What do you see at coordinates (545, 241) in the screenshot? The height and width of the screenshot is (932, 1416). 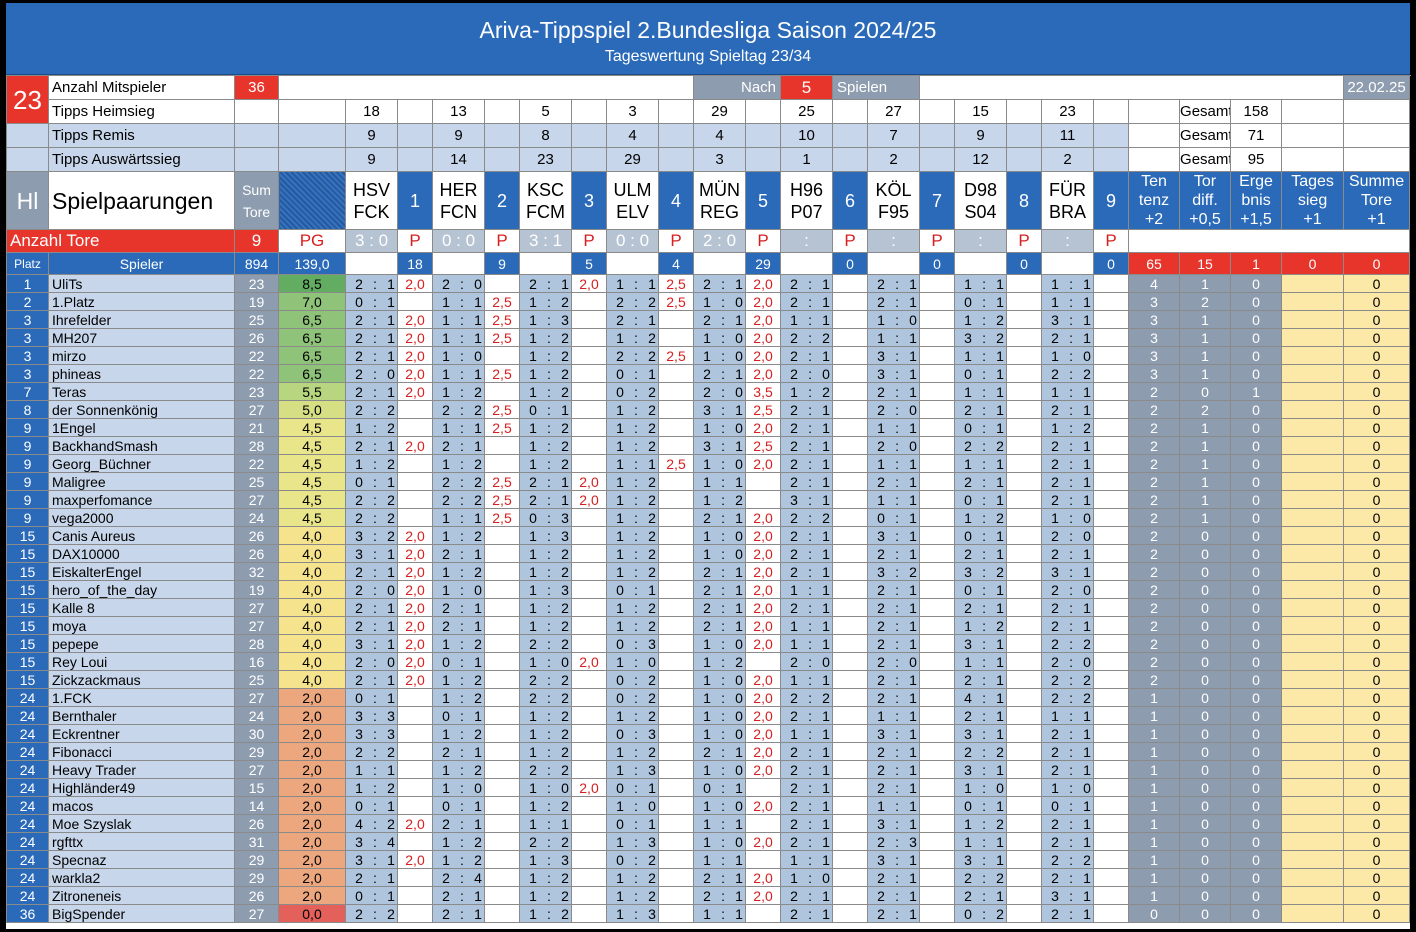 I see `match-result: 3 : 1` at bounding box center [545, 241].